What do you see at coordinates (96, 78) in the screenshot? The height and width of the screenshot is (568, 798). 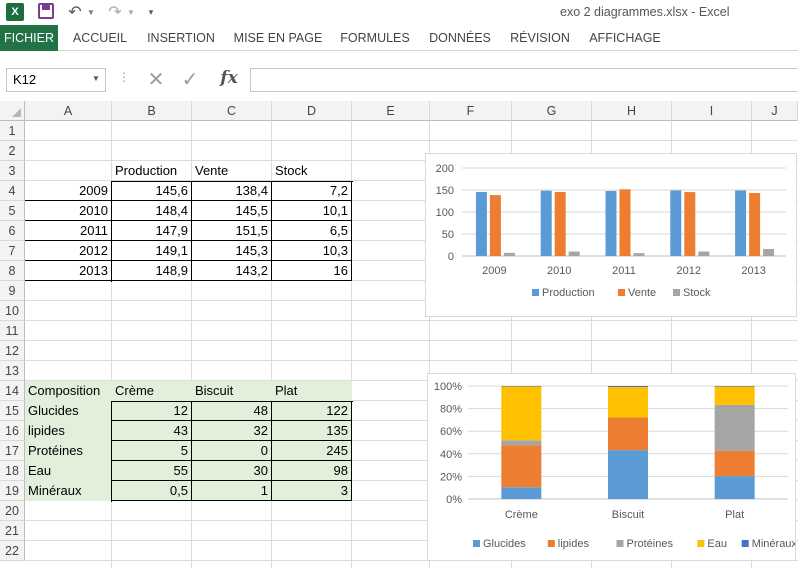 I see `chevron-down-icon: ▼` at bounding box center [96, 78].